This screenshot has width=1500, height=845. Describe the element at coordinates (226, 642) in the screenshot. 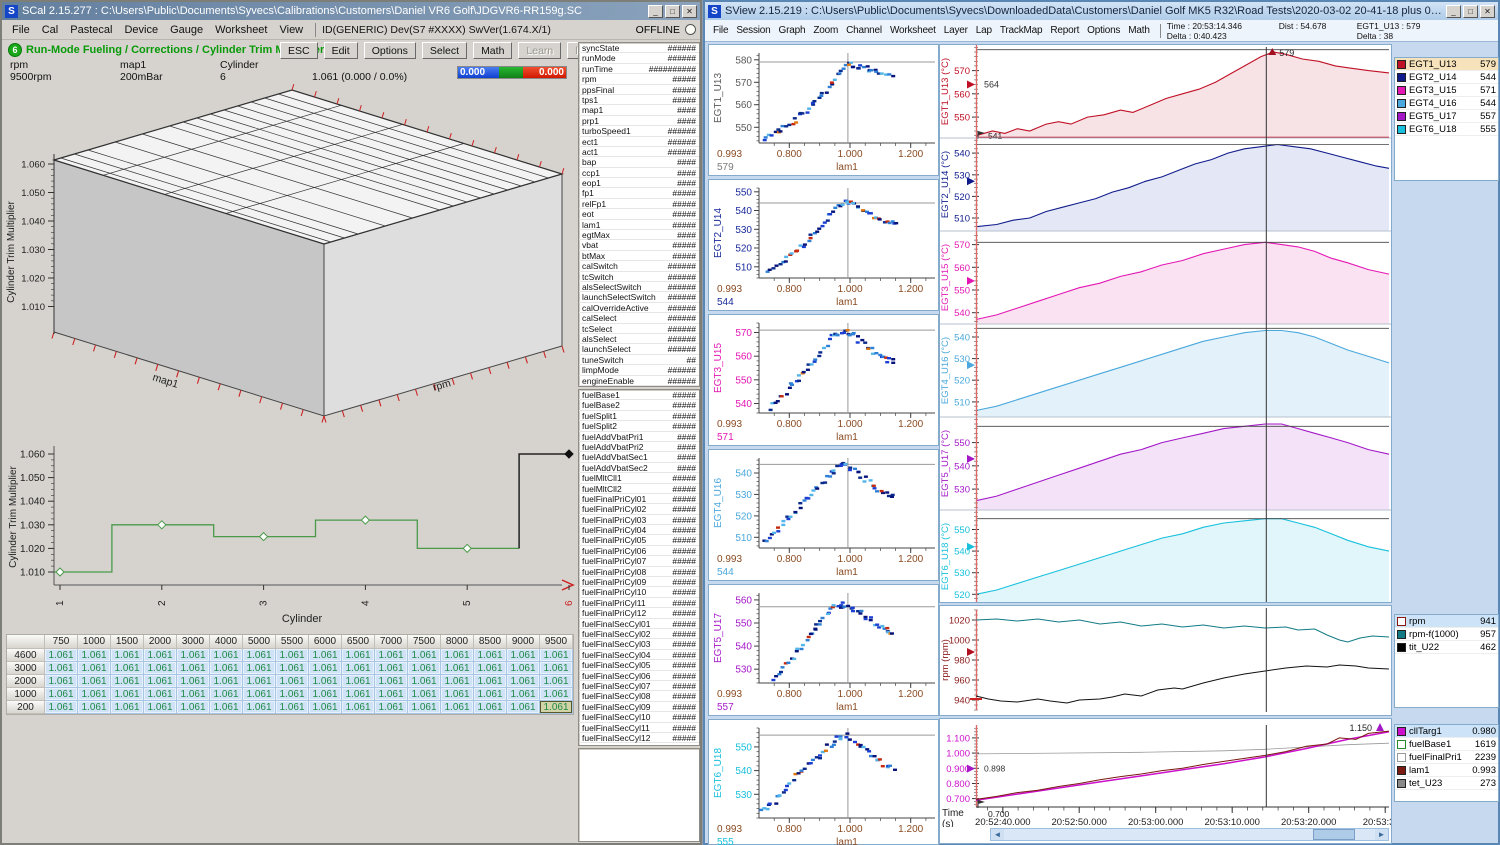

I see `table-col-header: 4000` at that location.